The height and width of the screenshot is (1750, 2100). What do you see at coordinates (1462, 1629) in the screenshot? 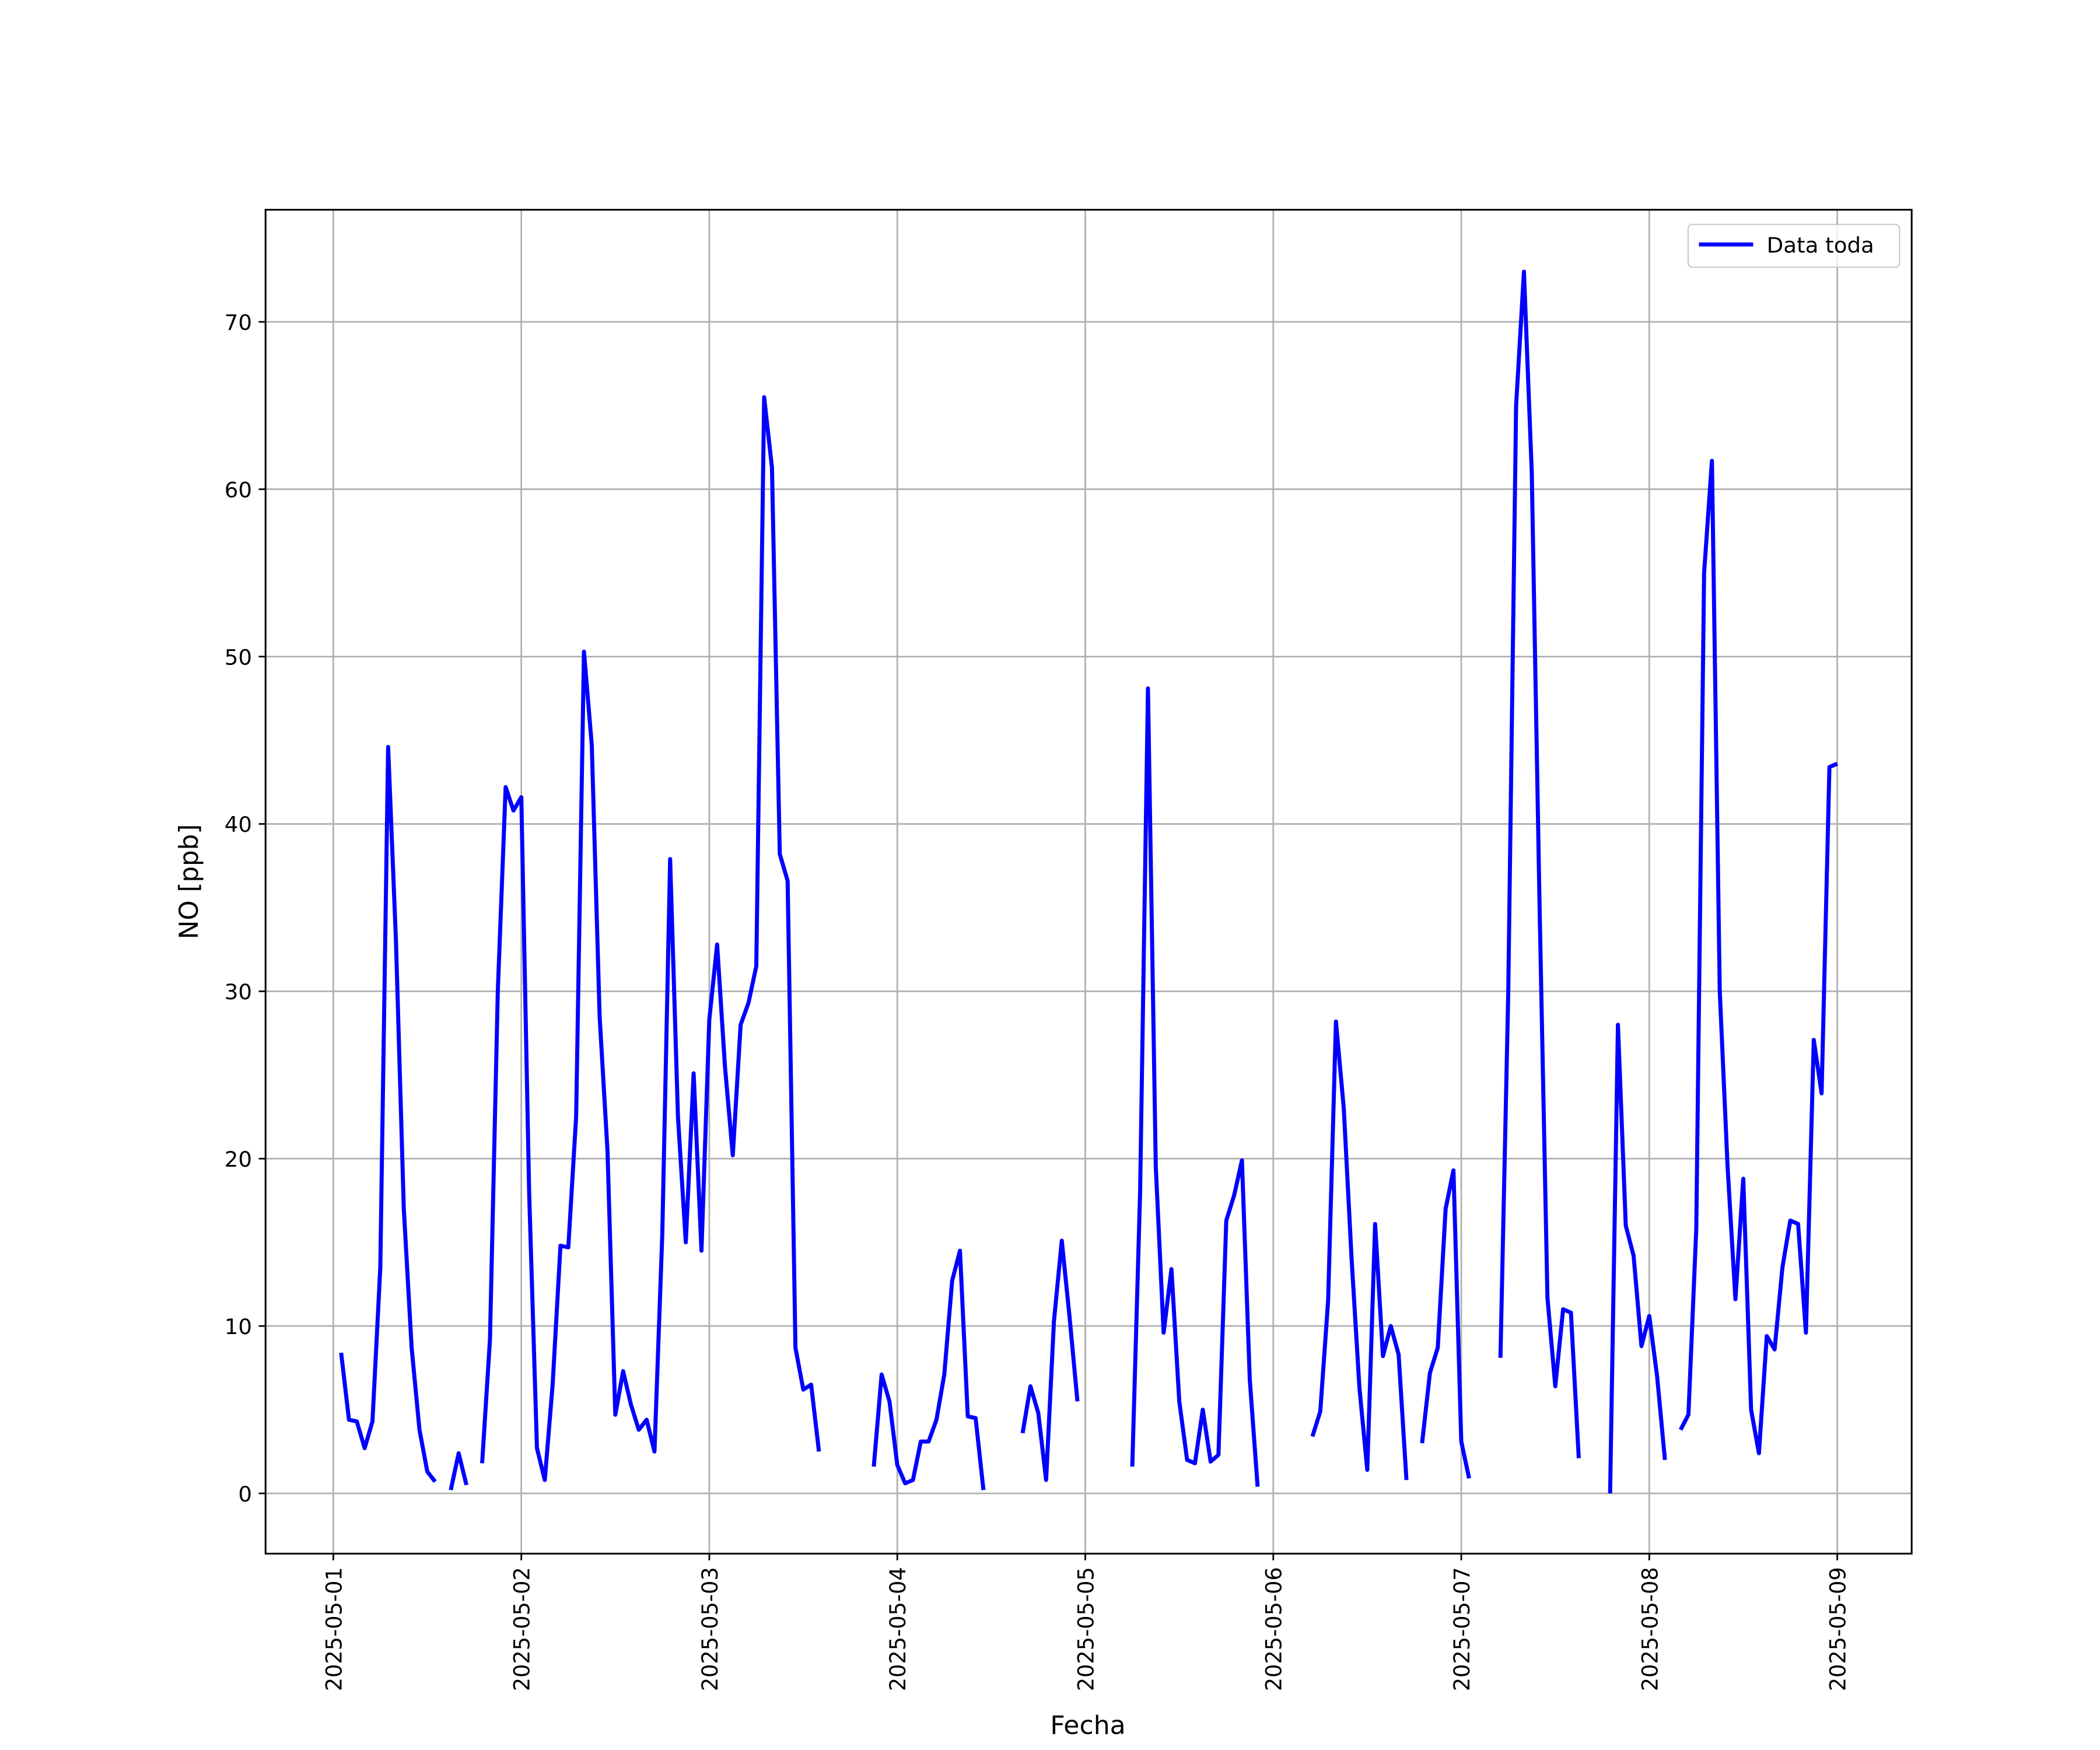
I see `x-tick-label: 2025-05-07` at bounding box center [1462, 1629].